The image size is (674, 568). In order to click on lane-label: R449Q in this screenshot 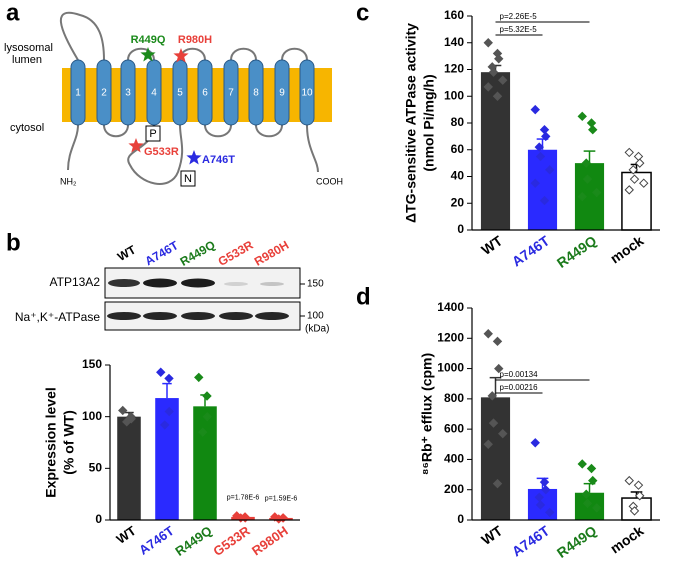, I will do `click(198, 253)`.